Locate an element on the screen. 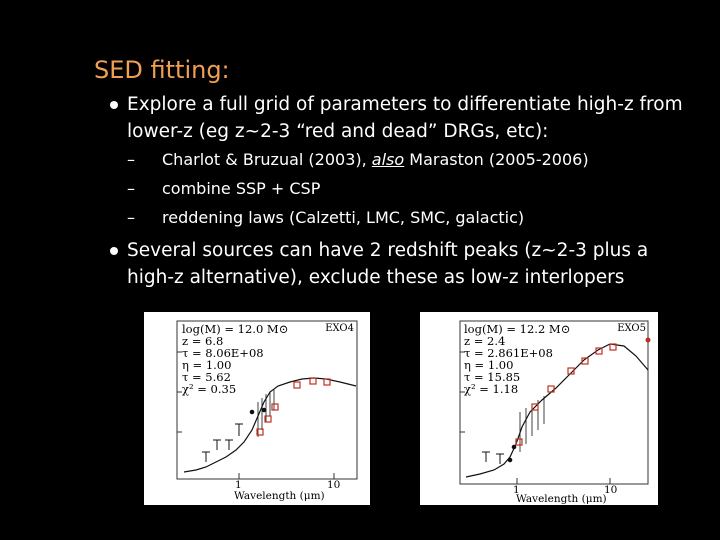  param-line: χ² = 0.35 is located at coordinates (209, 389).